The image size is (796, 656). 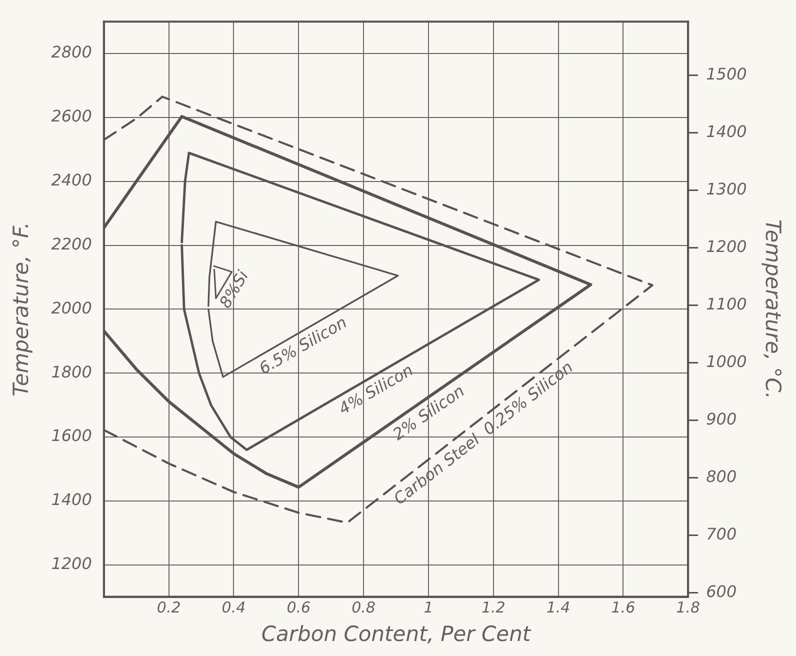 I want to click on y2-tick-label: 600, so click(x=721, y=592).